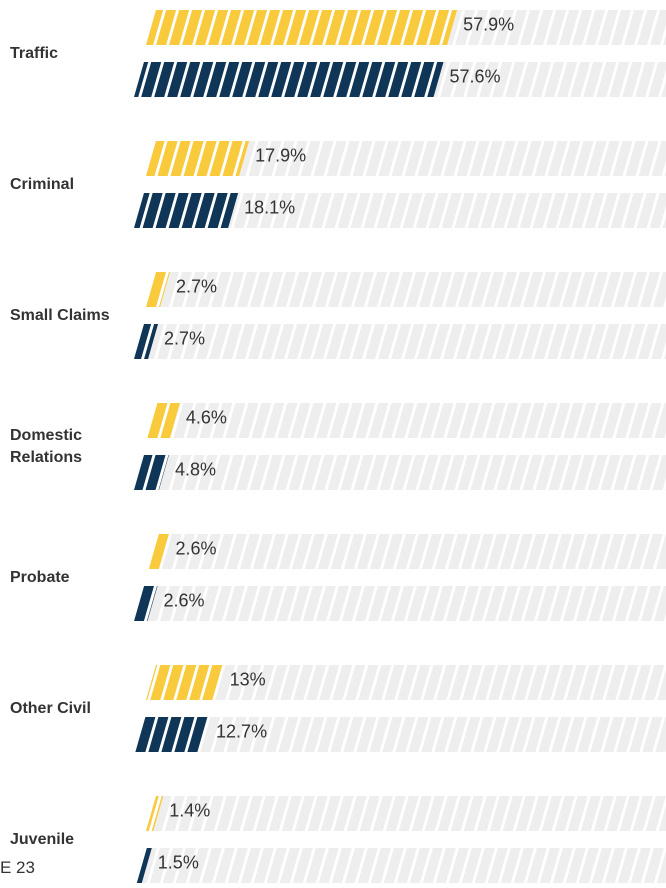 The height and width of the screenshot is (888, 666). Describe the element at coordinates (50, 708) in the screenshot. I see `category-label: Other Civil` at that location.